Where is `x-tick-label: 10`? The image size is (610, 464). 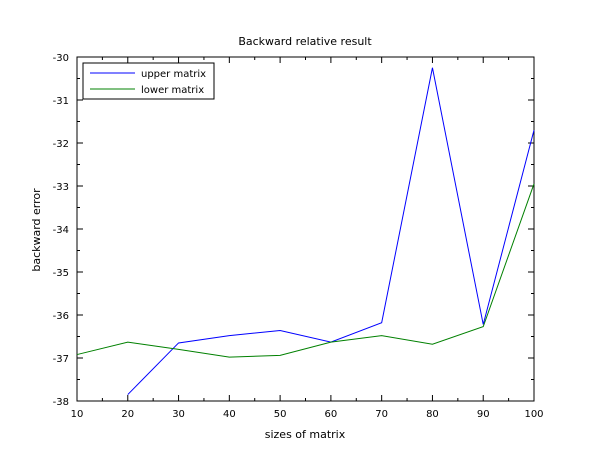
x-tick-label: 10 is located at coordinates (77, 414).